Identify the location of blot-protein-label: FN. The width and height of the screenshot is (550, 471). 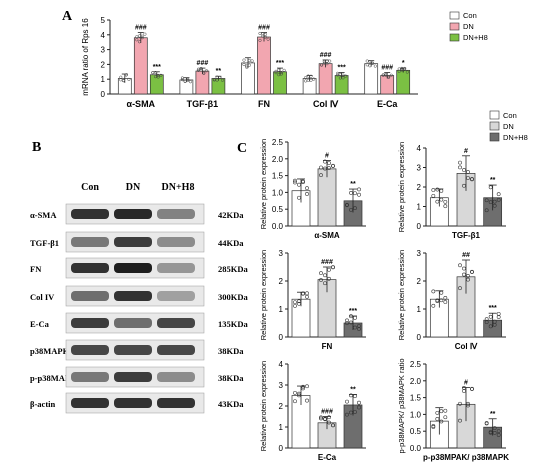
(36, 269).